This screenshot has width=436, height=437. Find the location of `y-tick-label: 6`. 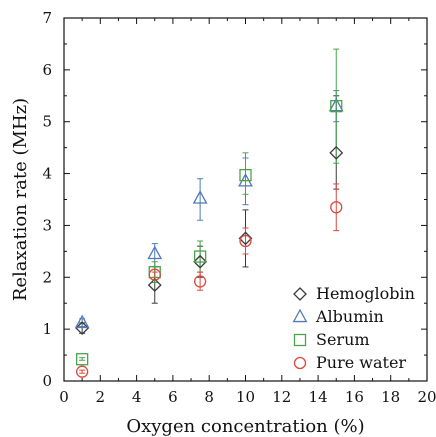

y-tick-label: 6 is located at coordinates (47, 70).